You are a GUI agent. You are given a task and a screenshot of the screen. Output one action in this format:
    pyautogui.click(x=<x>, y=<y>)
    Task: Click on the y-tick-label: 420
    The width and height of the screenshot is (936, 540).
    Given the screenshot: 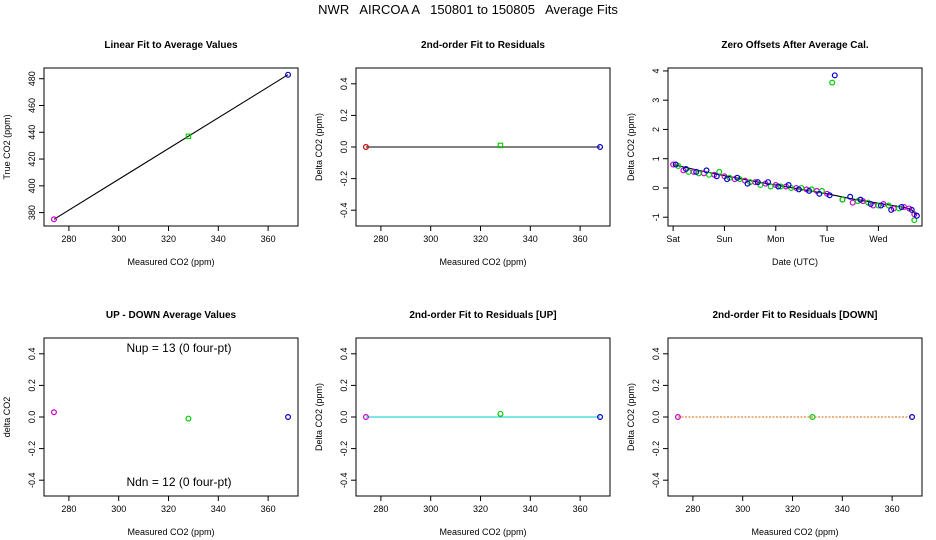 What is the action you would take?
    pyautogui.click(x=32, y=159)
    